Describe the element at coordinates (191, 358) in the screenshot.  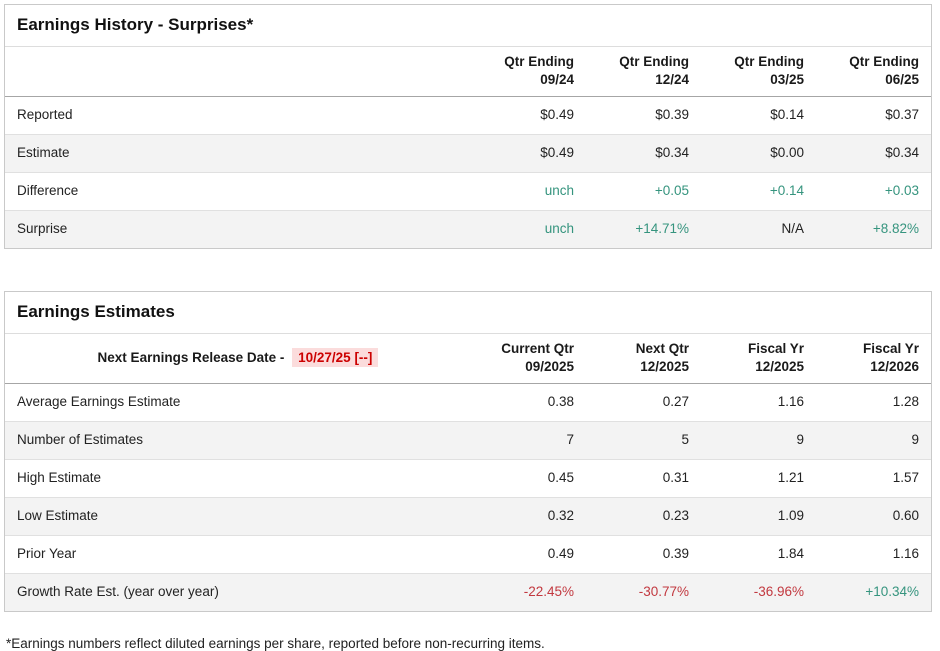
I see `release-date-label: Next Earnings Release Date -` at that location.